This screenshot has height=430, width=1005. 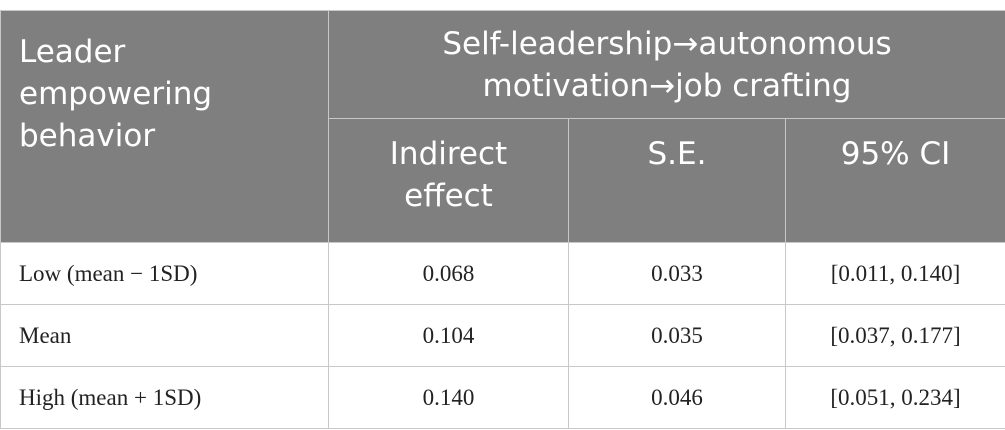 I want to click on row-label: Mean, so click(x=164, y=335).